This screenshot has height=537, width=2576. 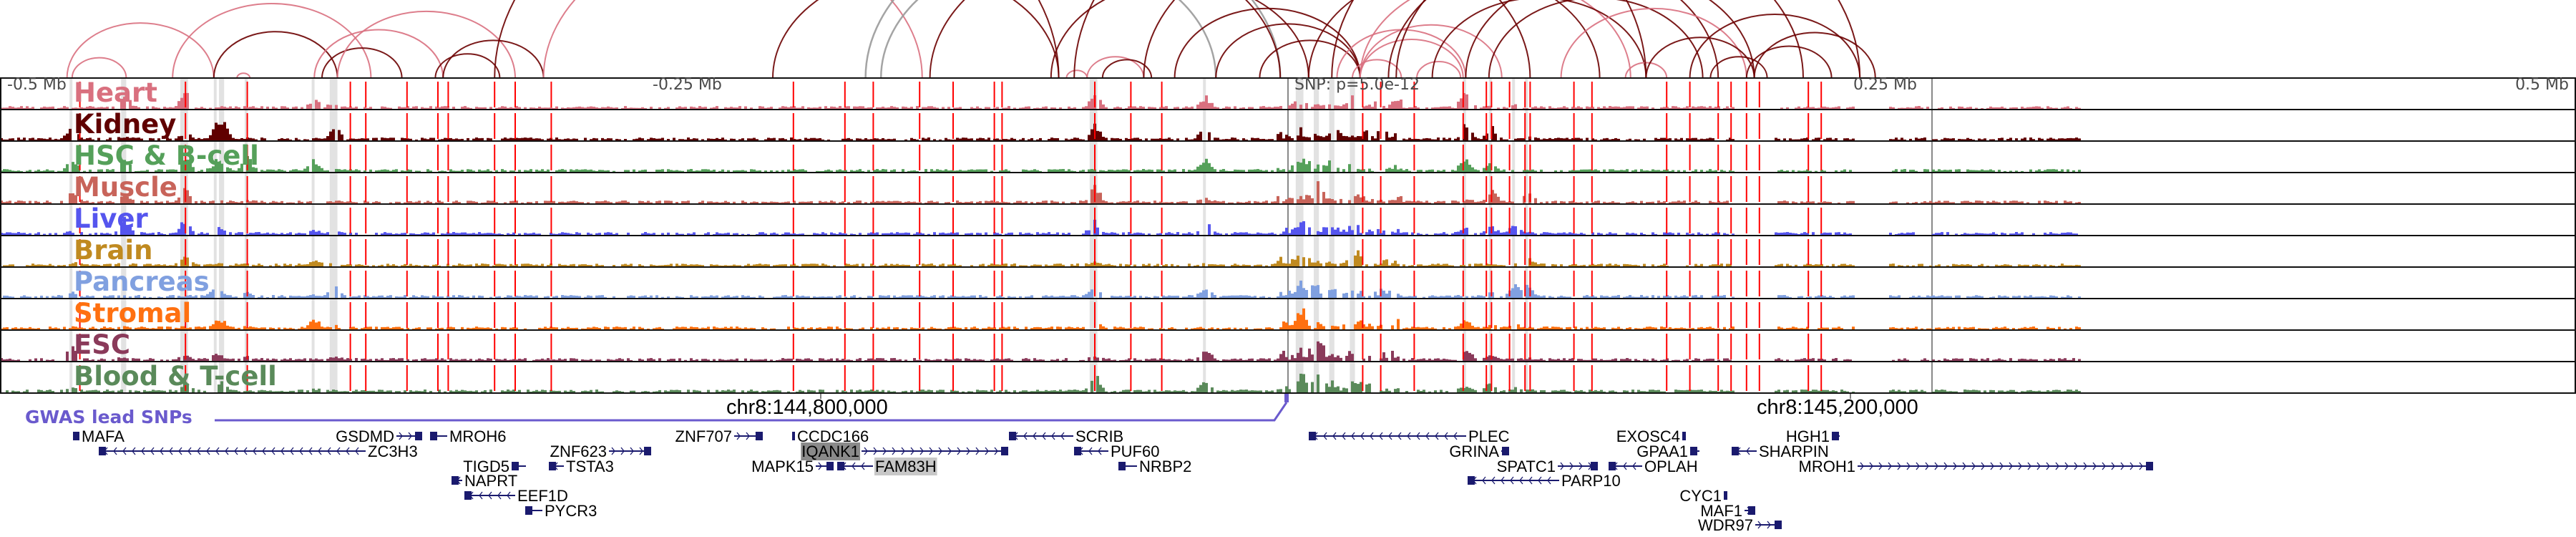 I want to click on gene-label: EEF1D, so click(x=542, y=496).